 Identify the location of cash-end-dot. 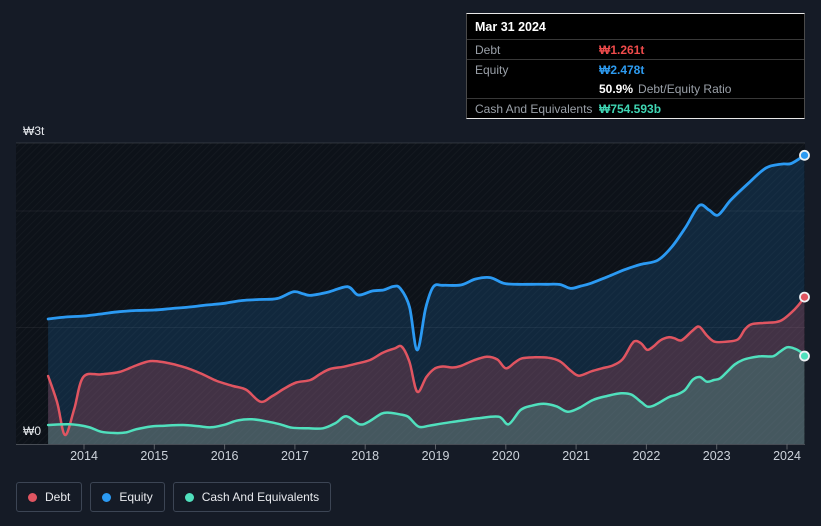
(804, 356).